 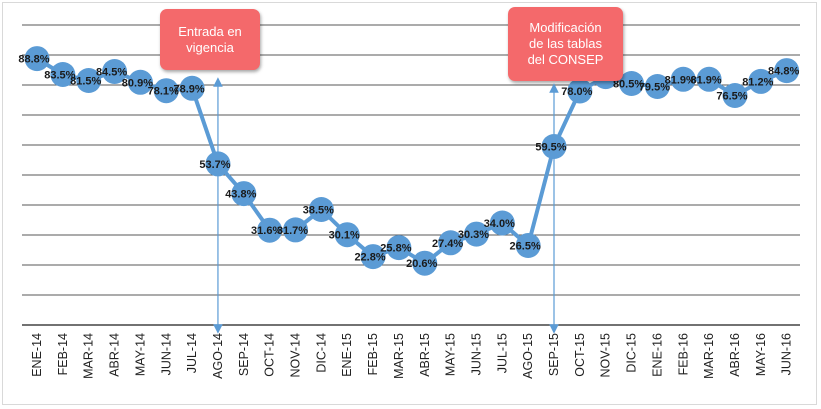 What do you see at coordinates (735, 355) in the screenshot?
I see `x-tick-label-abr-16: ABR-16` at bounding box center [735, 355].